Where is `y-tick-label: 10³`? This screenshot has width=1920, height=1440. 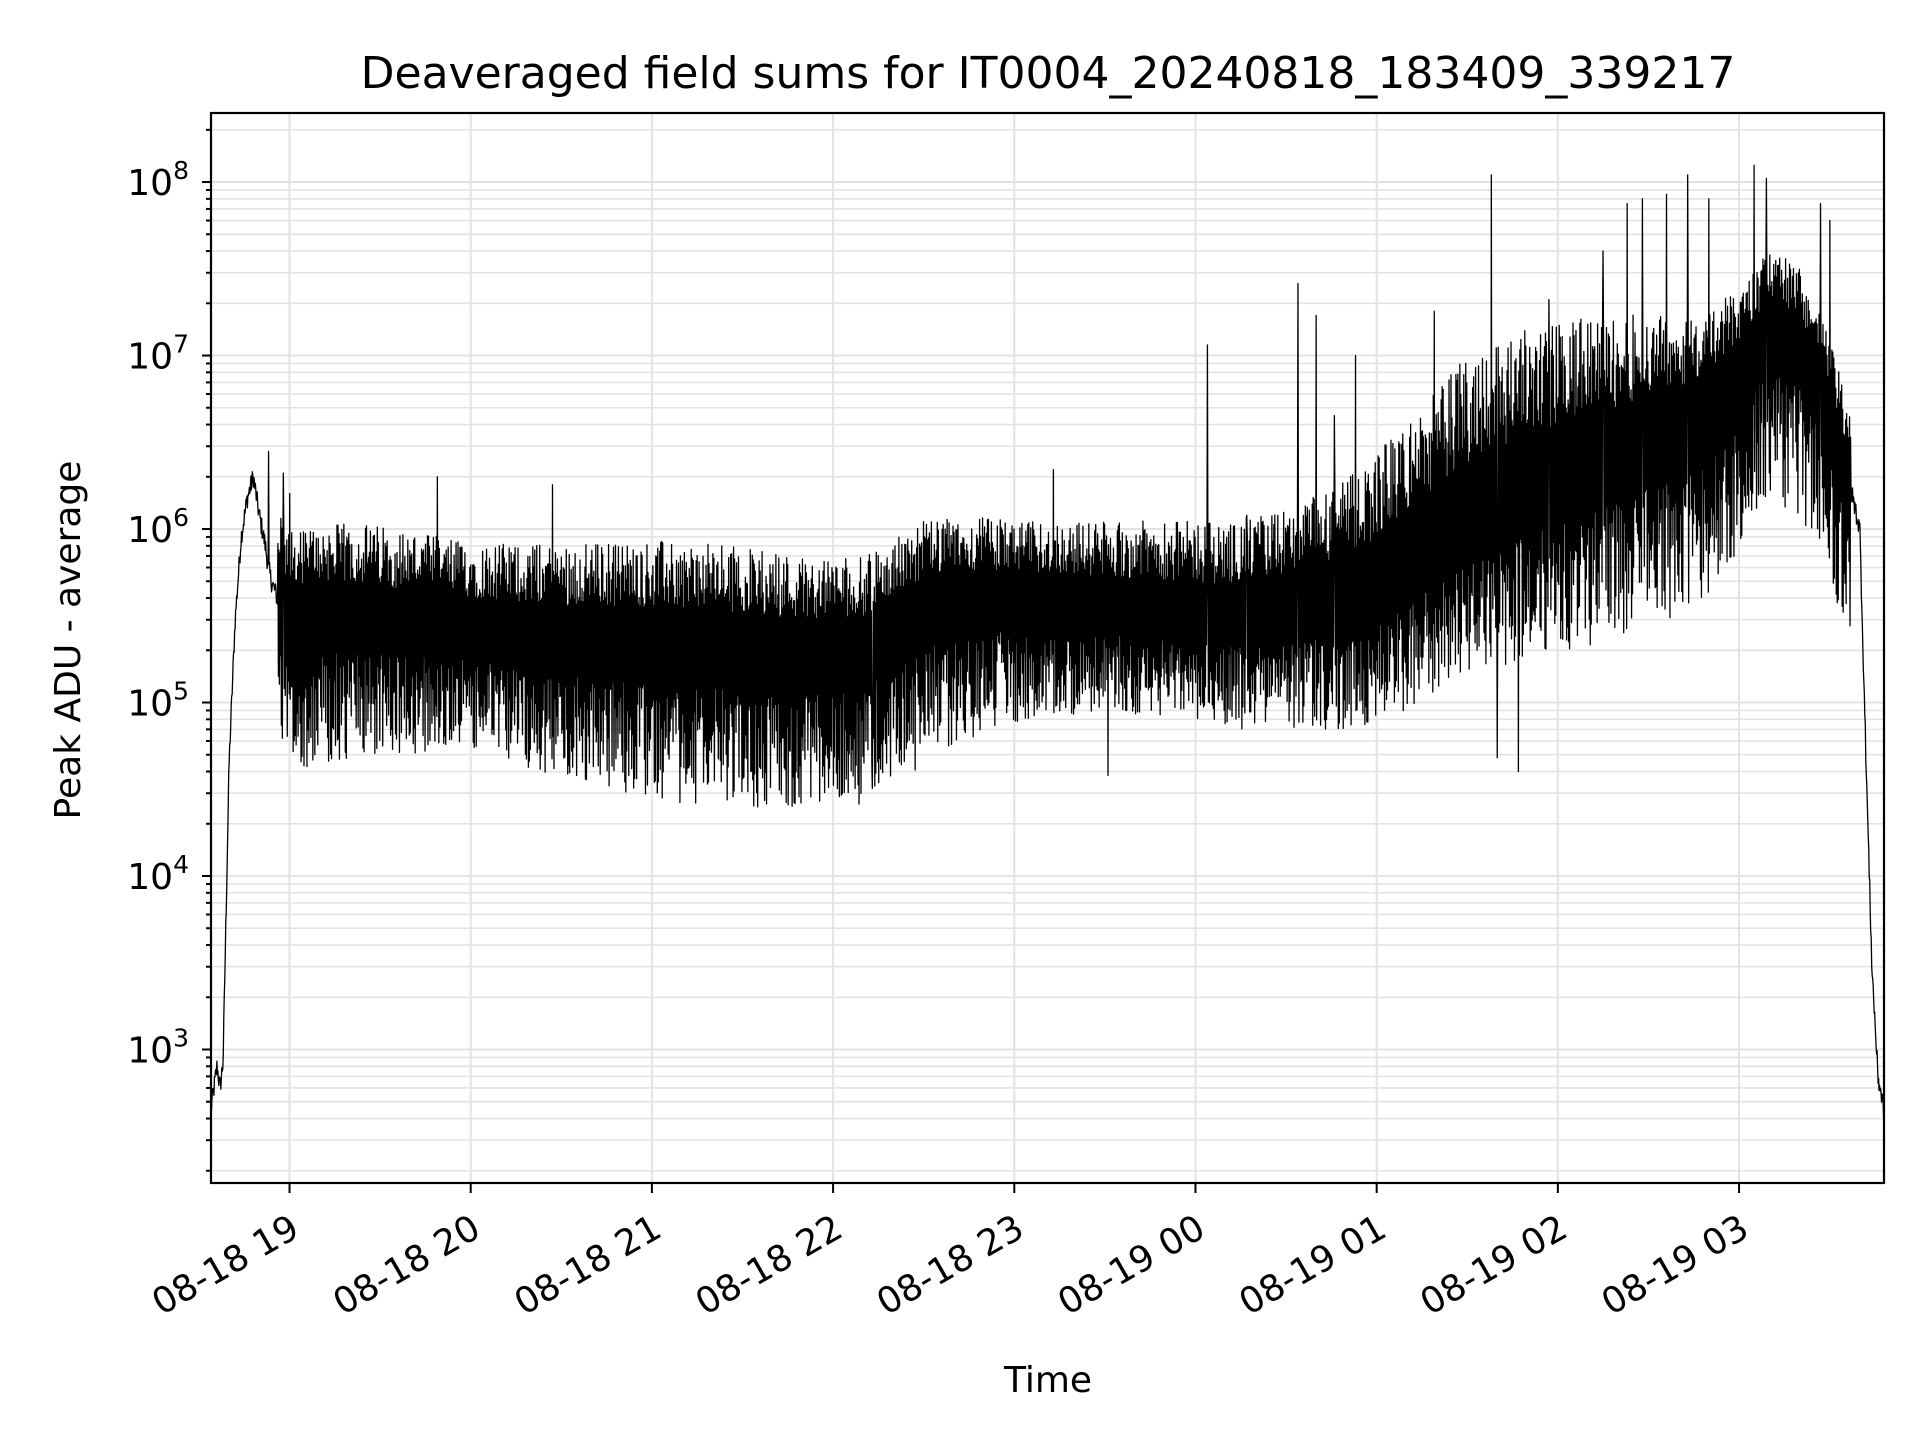 y-tick-label: 10³ is located at coordinates (158, 1047).